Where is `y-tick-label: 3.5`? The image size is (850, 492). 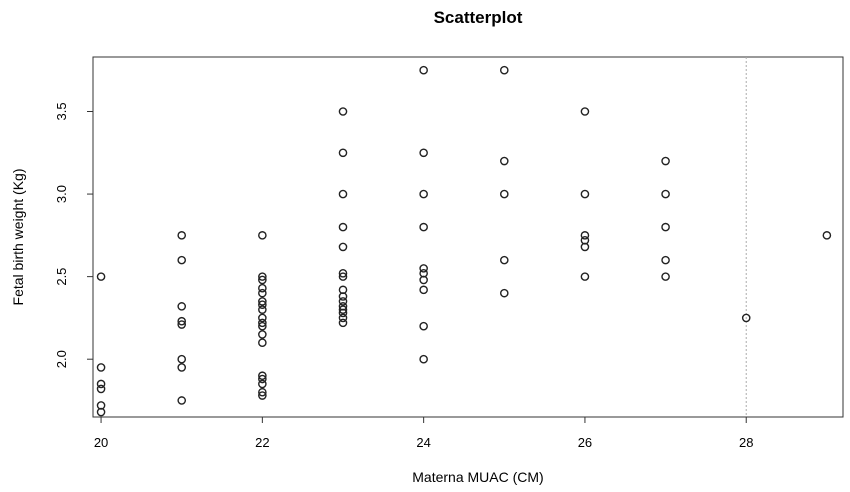 y-tick-label: 3.5 is located at coordinates (61, 111).